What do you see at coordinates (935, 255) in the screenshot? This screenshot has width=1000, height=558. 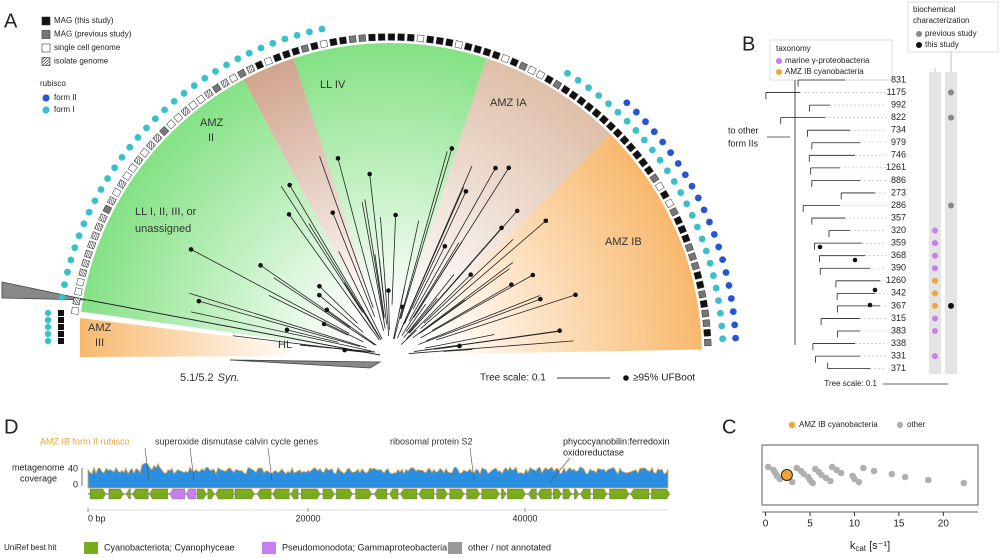 I see `taxonomy-dot` at bounding box center [935, 255].